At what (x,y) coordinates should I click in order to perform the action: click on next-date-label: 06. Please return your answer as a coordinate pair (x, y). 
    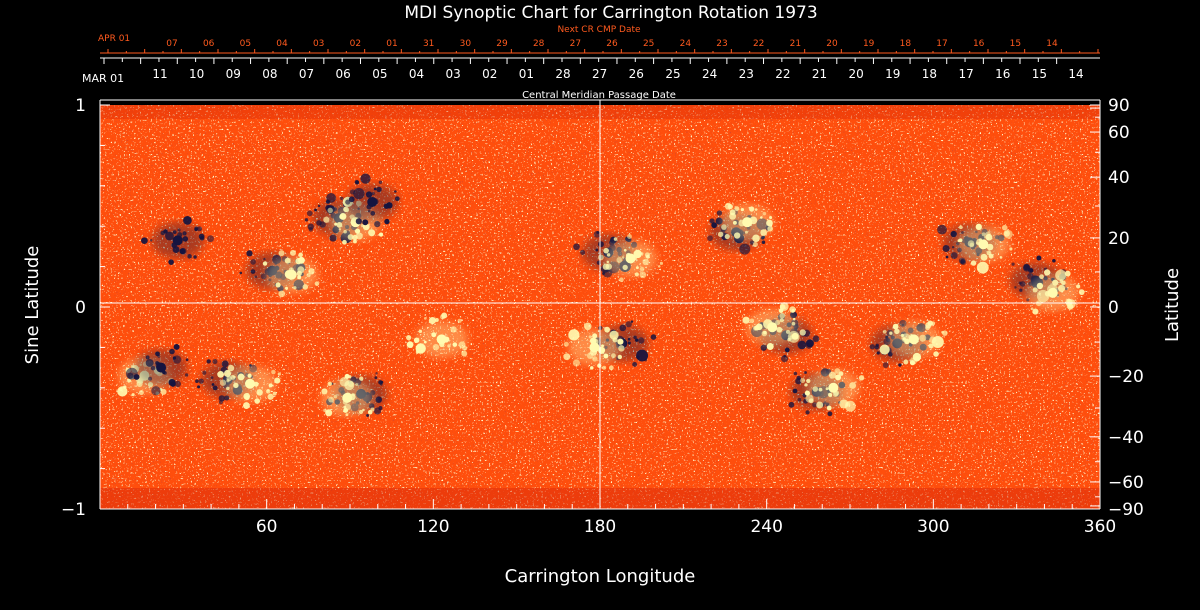
    Looking at the image, I should click on (209, 44).